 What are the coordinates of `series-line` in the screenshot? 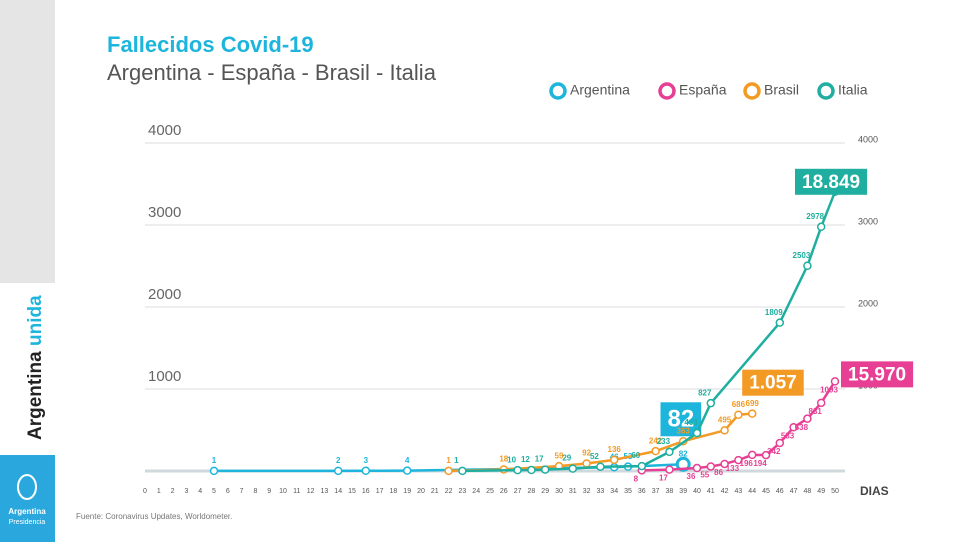 It's located at (600, 442).